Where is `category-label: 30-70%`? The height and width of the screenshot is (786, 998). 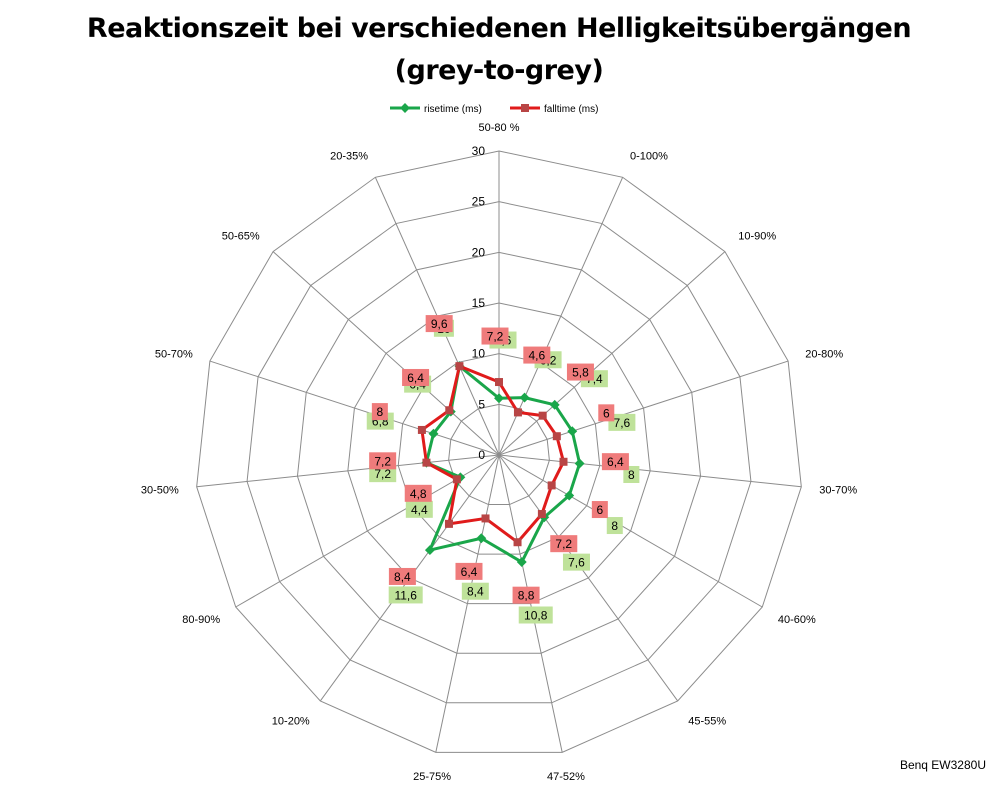
category-label: 30-70% is located at coordinates (838, 490).